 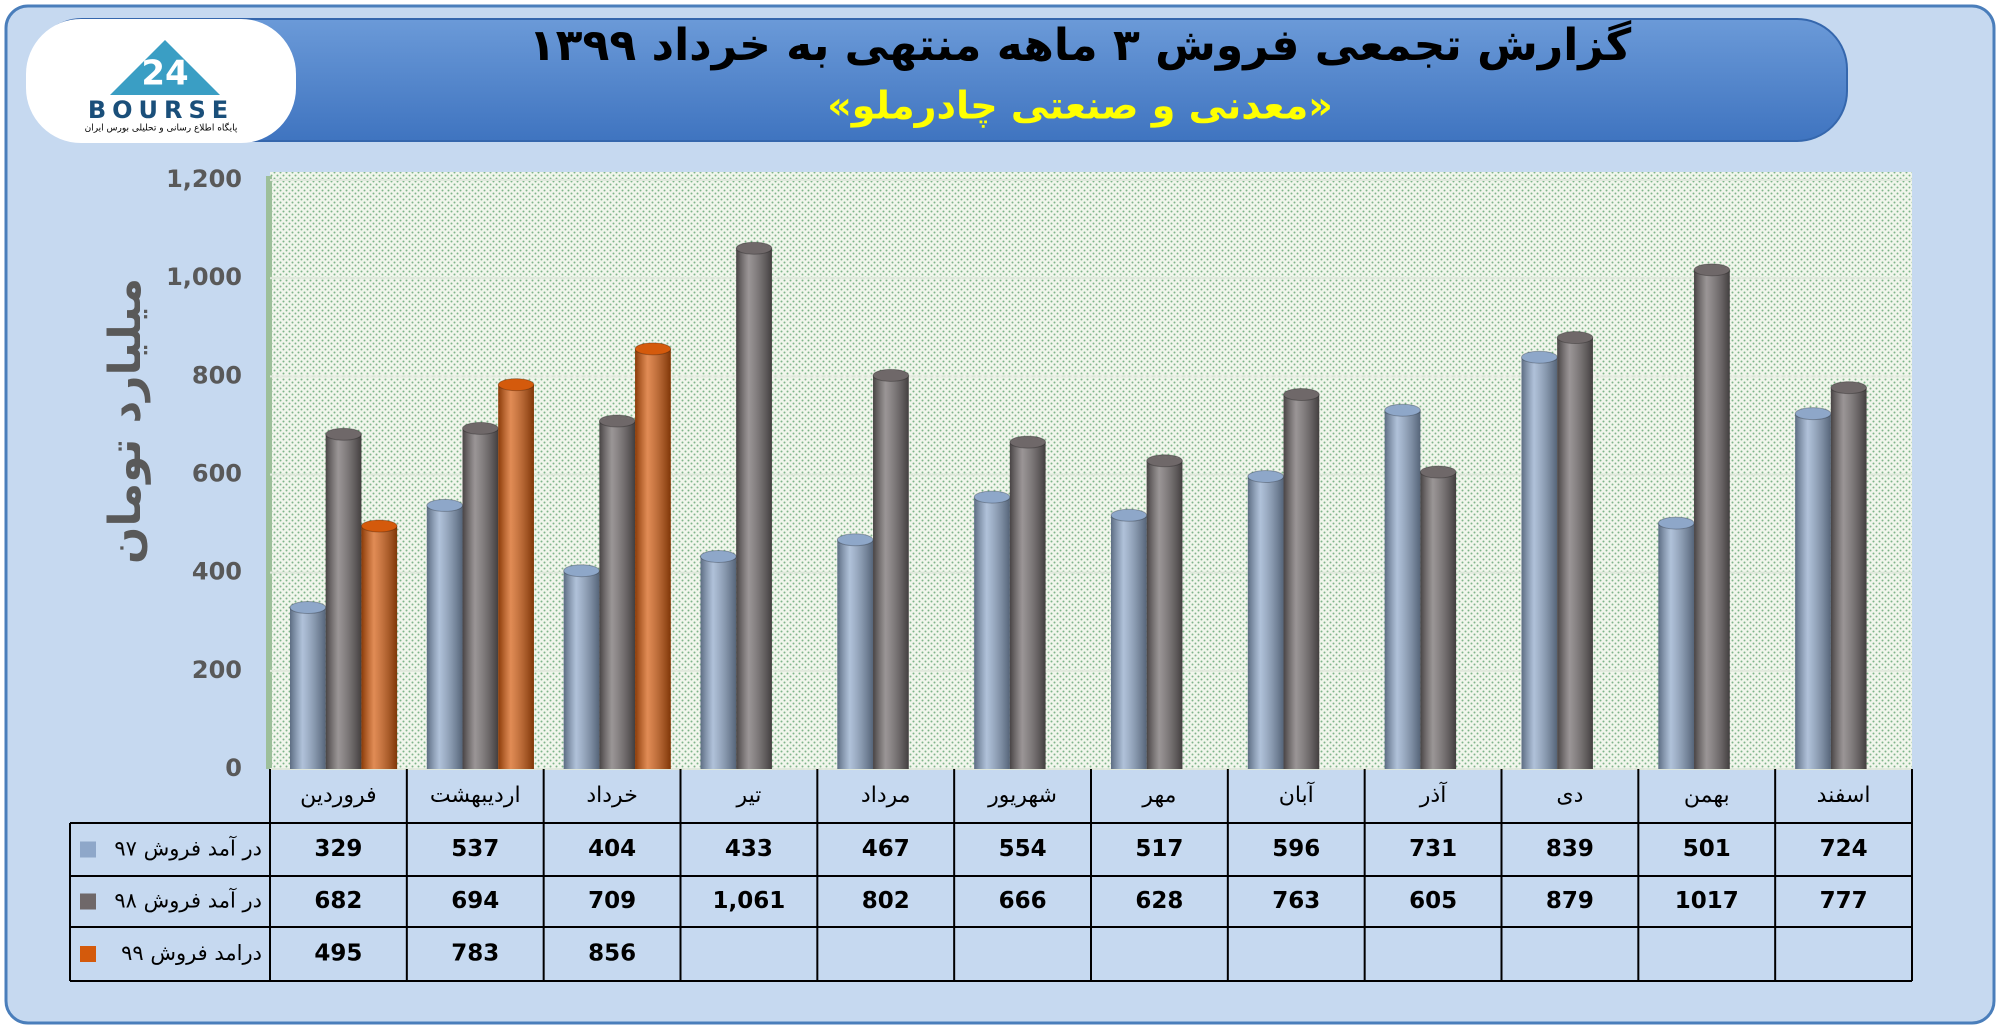 What do you see at coordinates (161, 110) in the screenshot?
I see `logo-text: BOURSE` at bounding box center [161, 110].